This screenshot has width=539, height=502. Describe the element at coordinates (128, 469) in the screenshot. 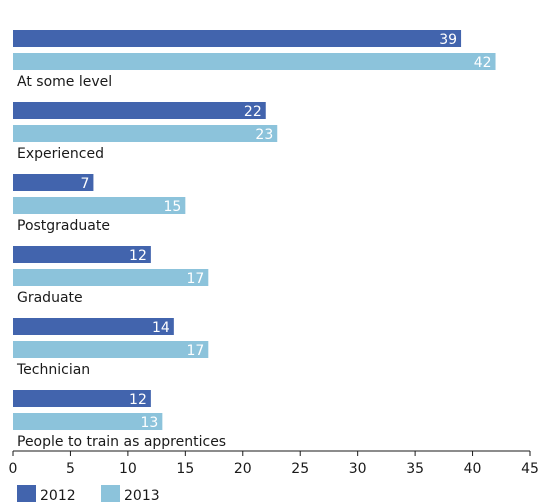

I see `x-tick-label: 10` at that location.